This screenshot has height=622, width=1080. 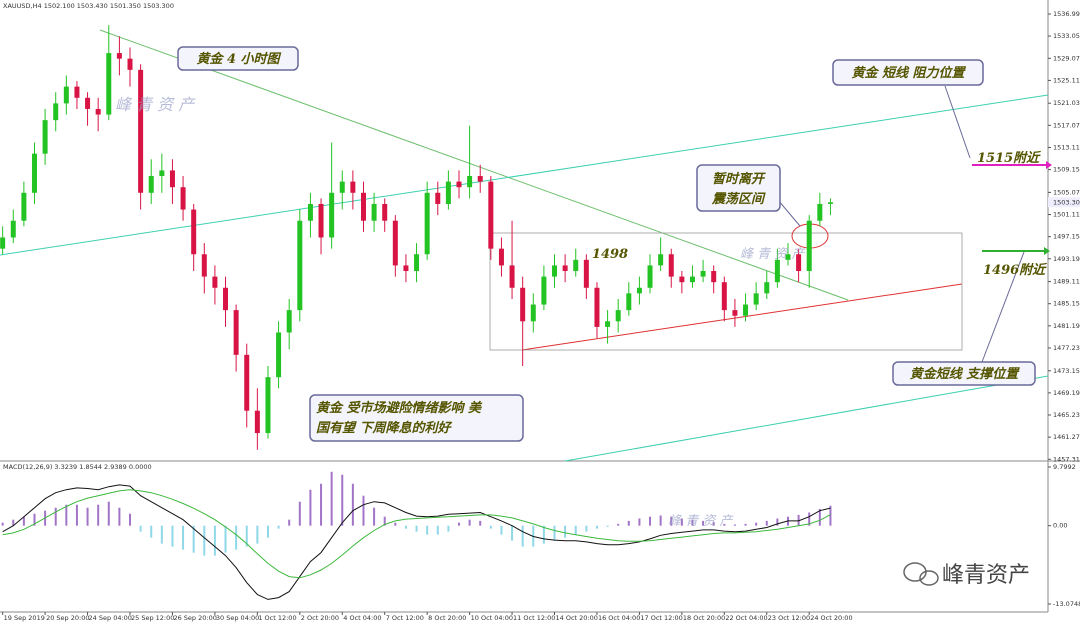 What do you see at coordinates (619, 618) in the screenshot?
I see `x-tick-label: 16 Oct 04:00` at bounding box center [619, 618].